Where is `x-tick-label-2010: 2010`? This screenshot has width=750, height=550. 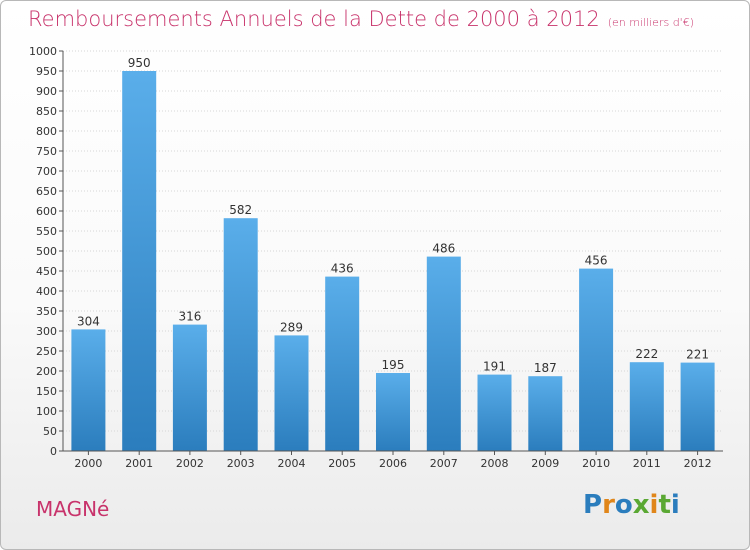 x-tick-label-2010: 2010 is located at coordinates (596, 463).